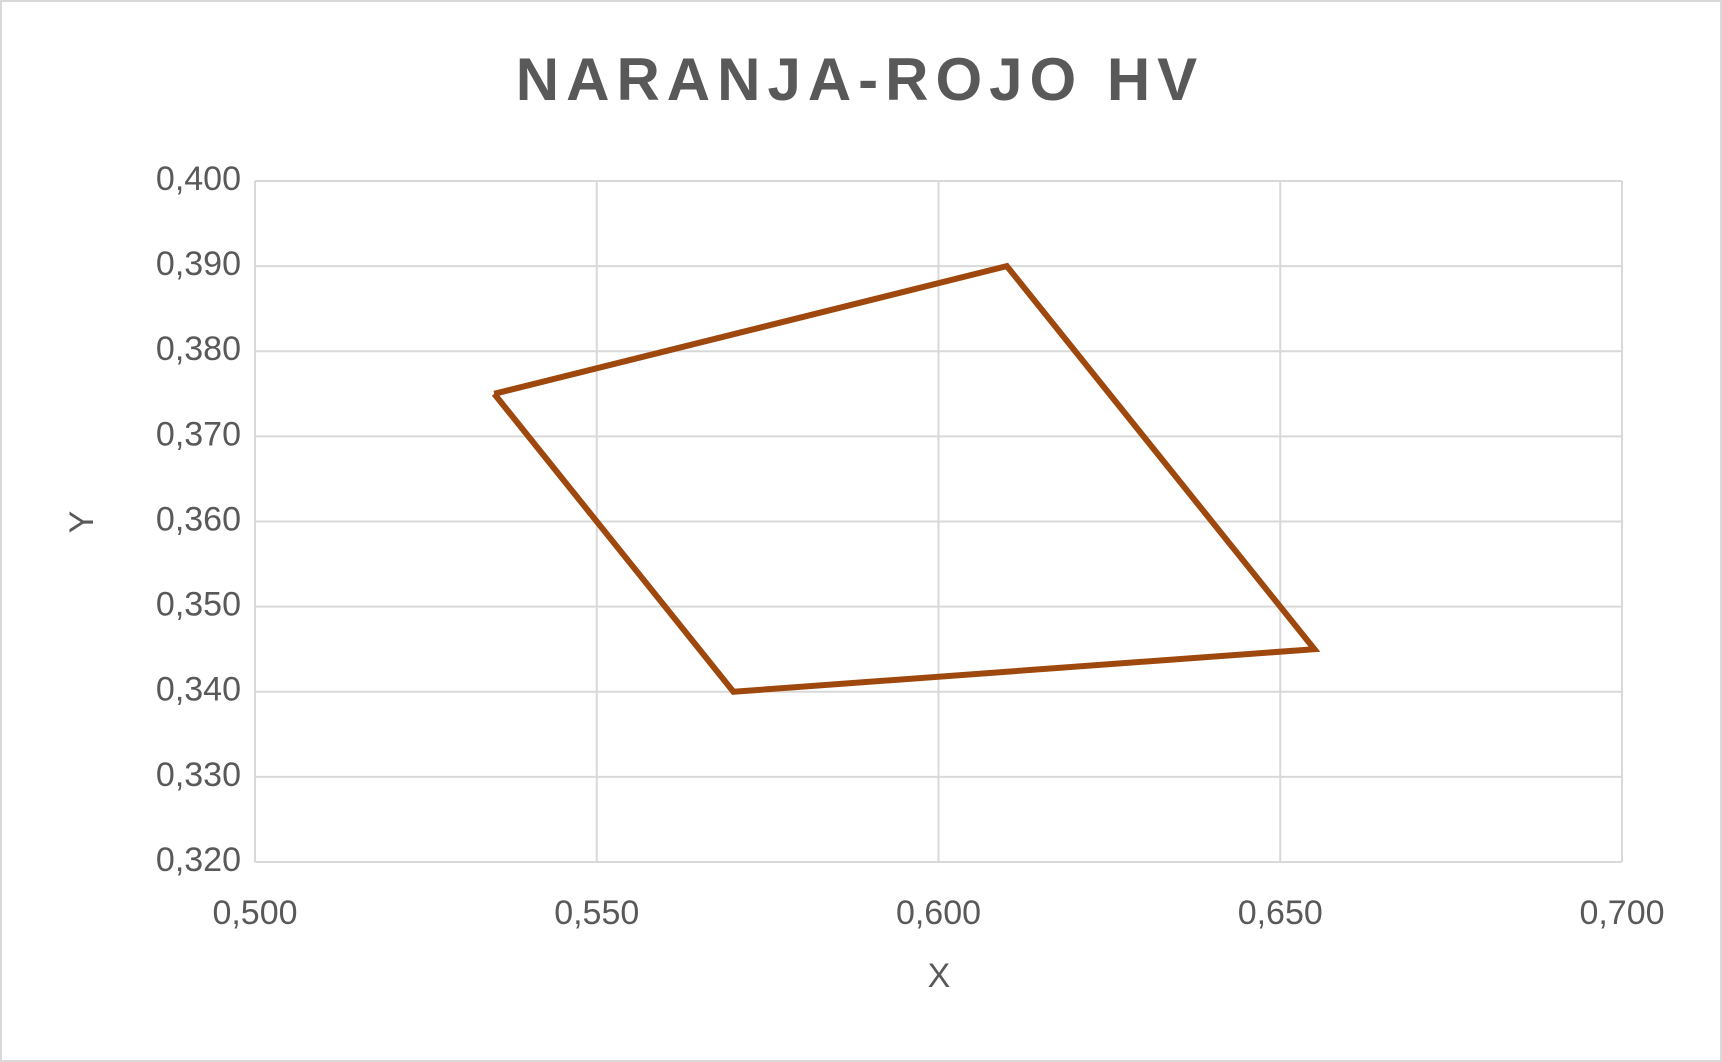 This screenshot has width=1722, height=1062. What do you see at coordinates (1621, 913) in the screenshot?
I see `x-tick-label: 0,700` at bounding box center [1621, 913].